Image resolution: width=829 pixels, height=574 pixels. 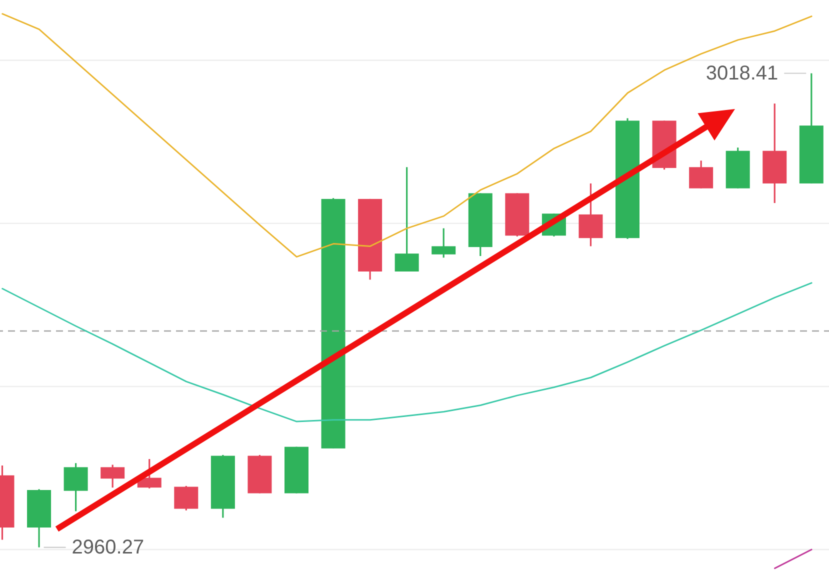 I want to click on annotation: 3018.41, so click(x=742, y=73).